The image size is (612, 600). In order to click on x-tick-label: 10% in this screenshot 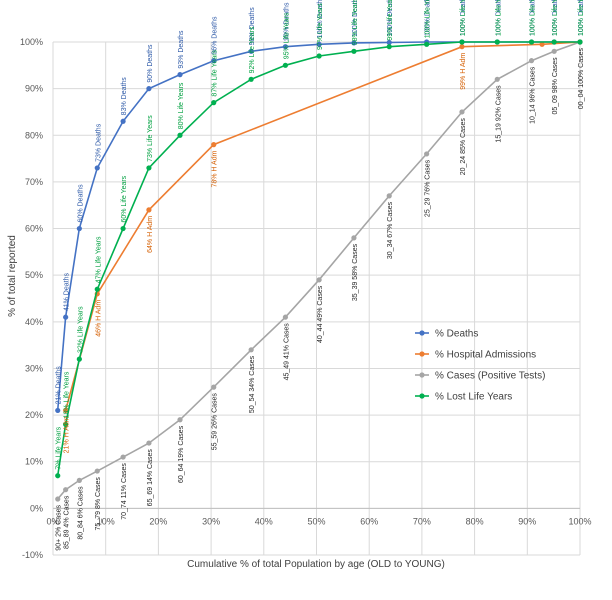, I will do `click(106, 521)`.